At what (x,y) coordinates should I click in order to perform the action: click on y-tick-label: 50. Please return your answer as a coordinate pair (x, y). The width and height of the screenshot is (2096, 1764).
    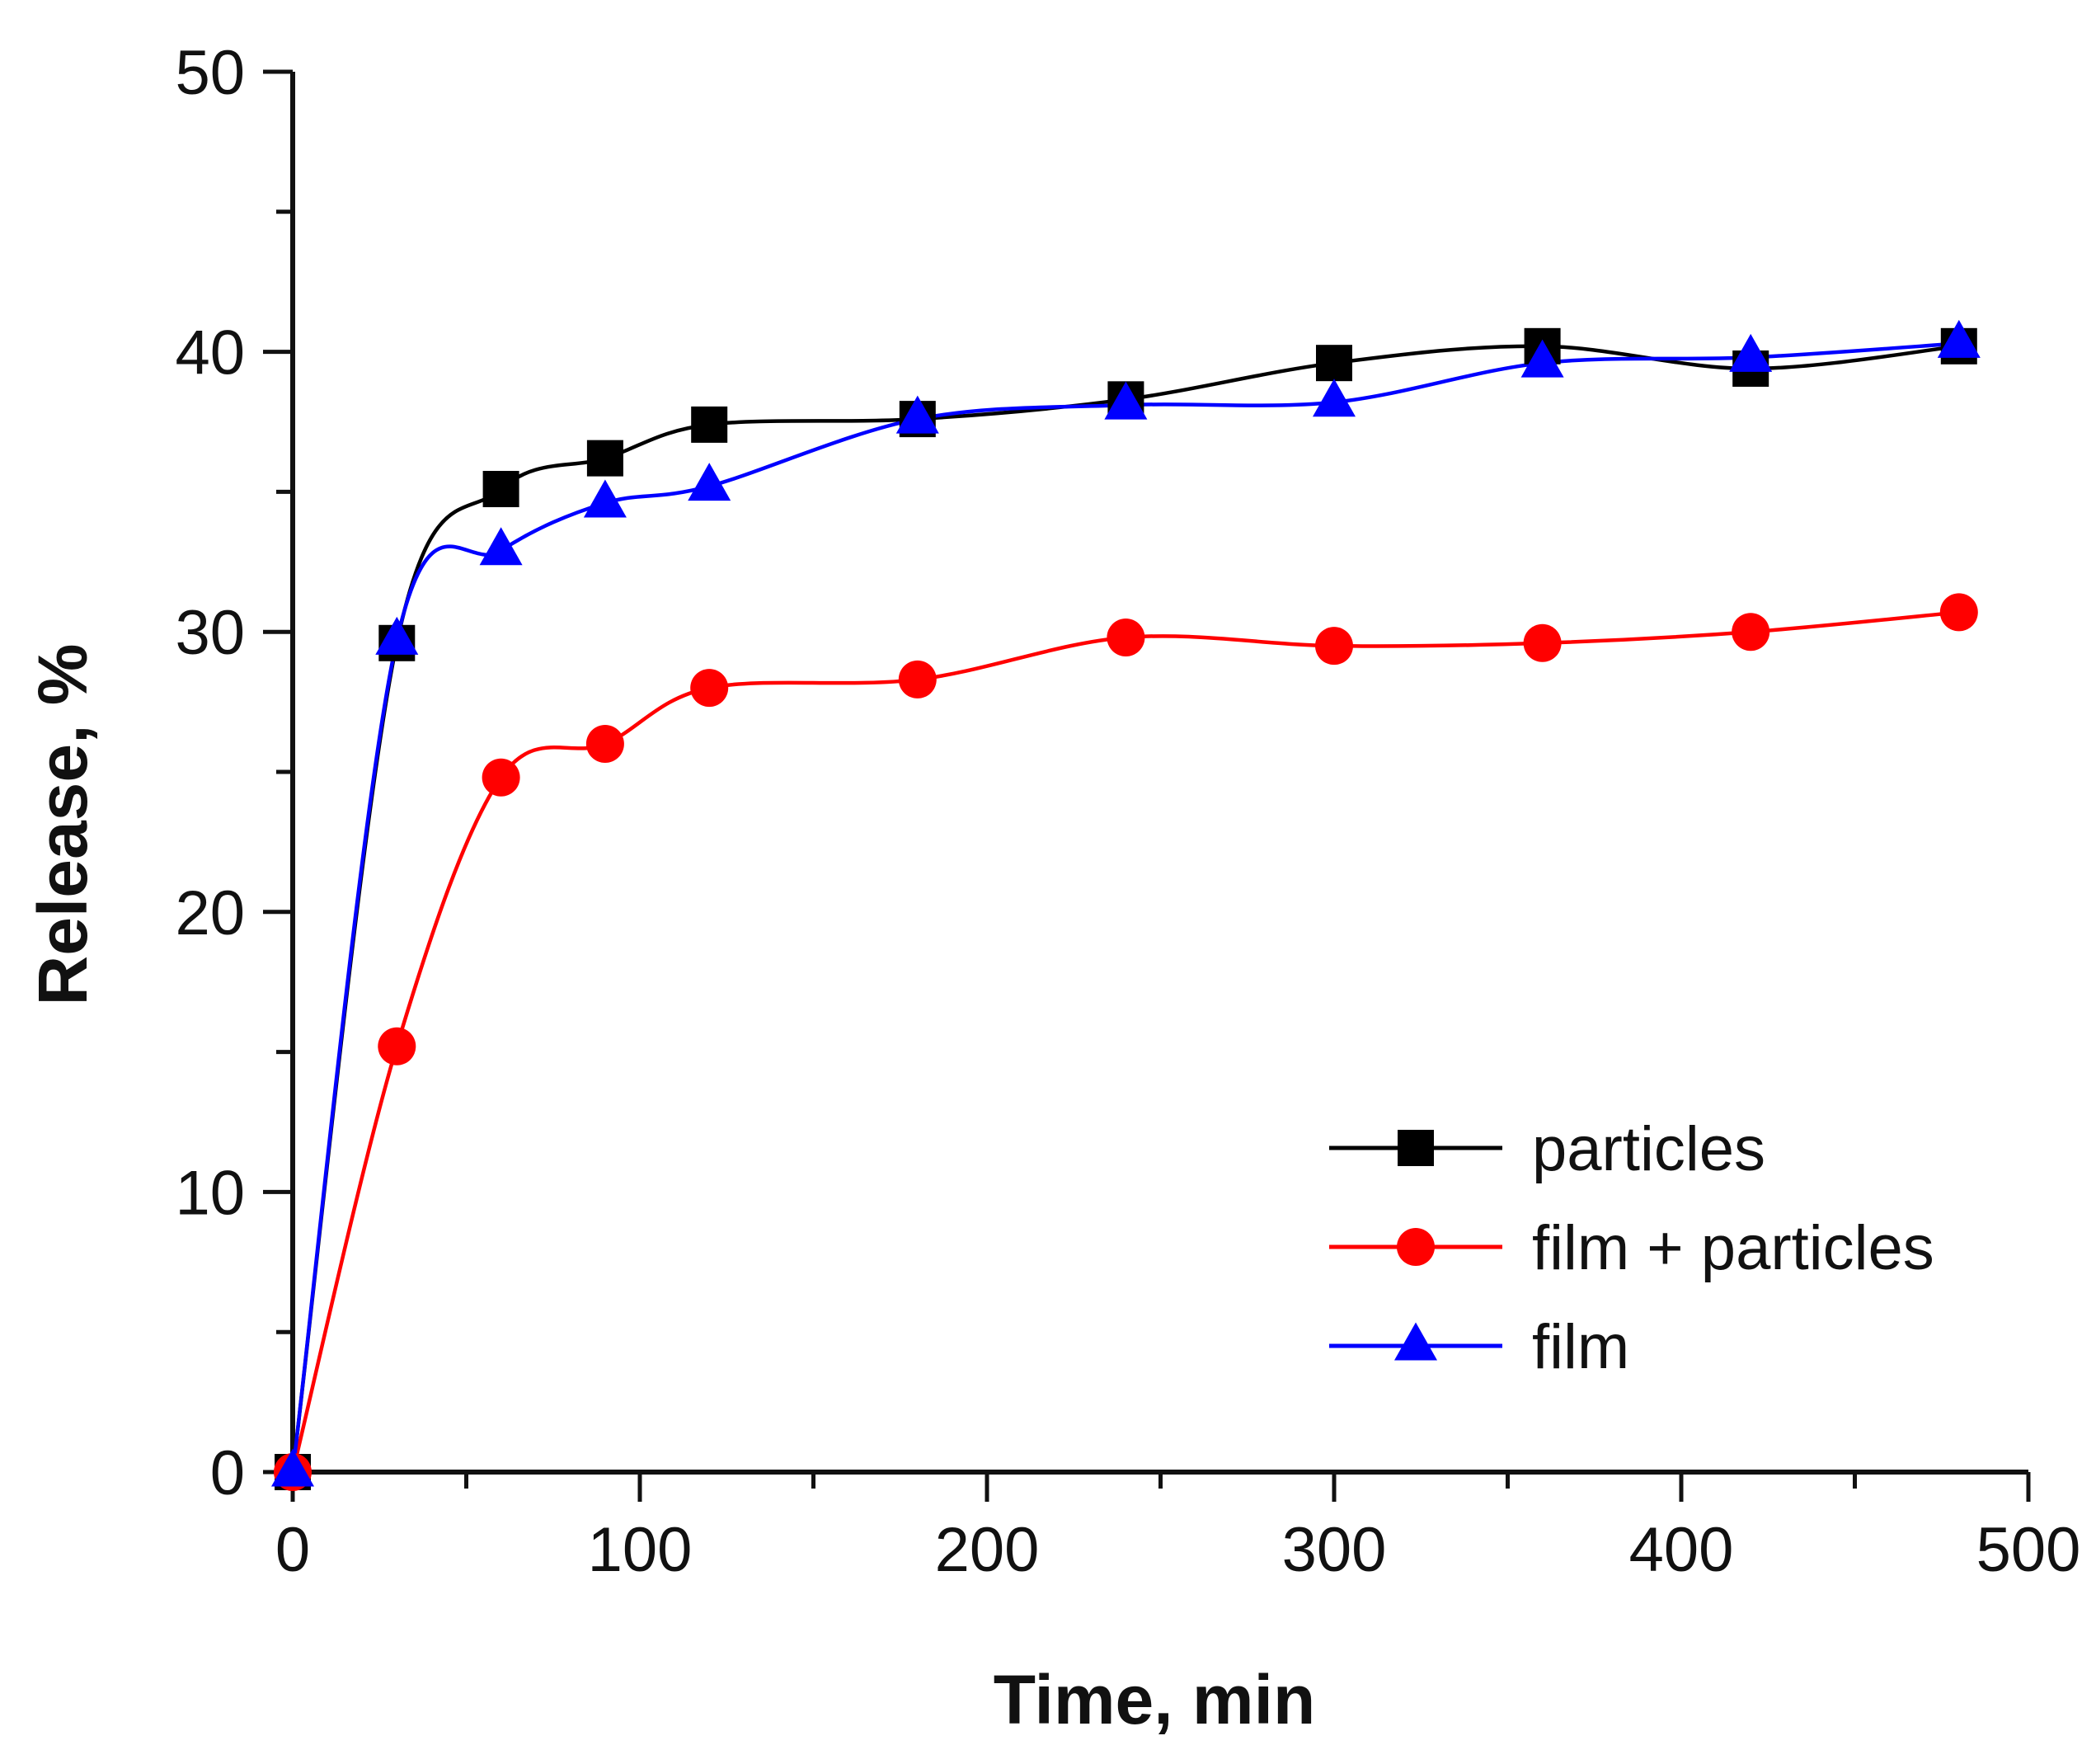
    Looking at the image, I should click on (210, 73).